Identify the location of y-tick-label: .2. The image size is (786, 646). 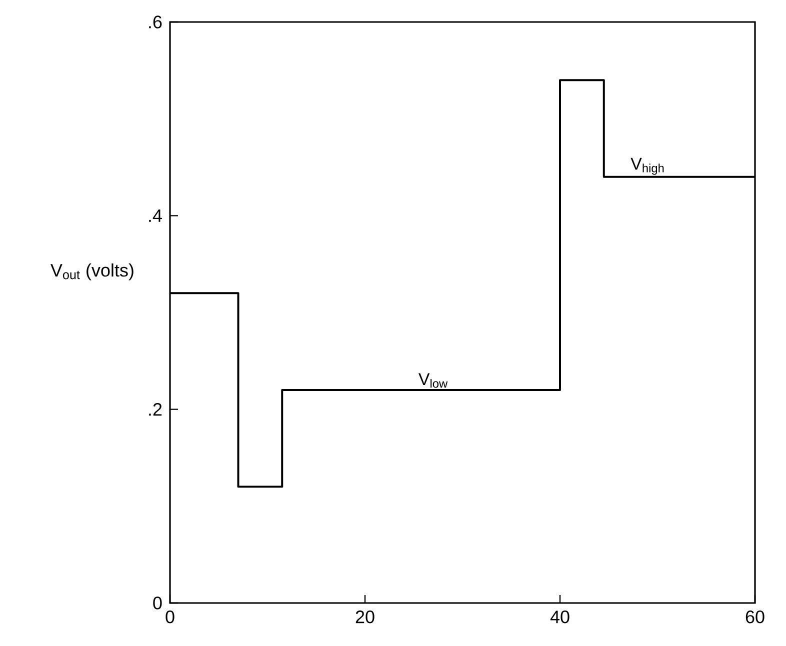
(155, 409).